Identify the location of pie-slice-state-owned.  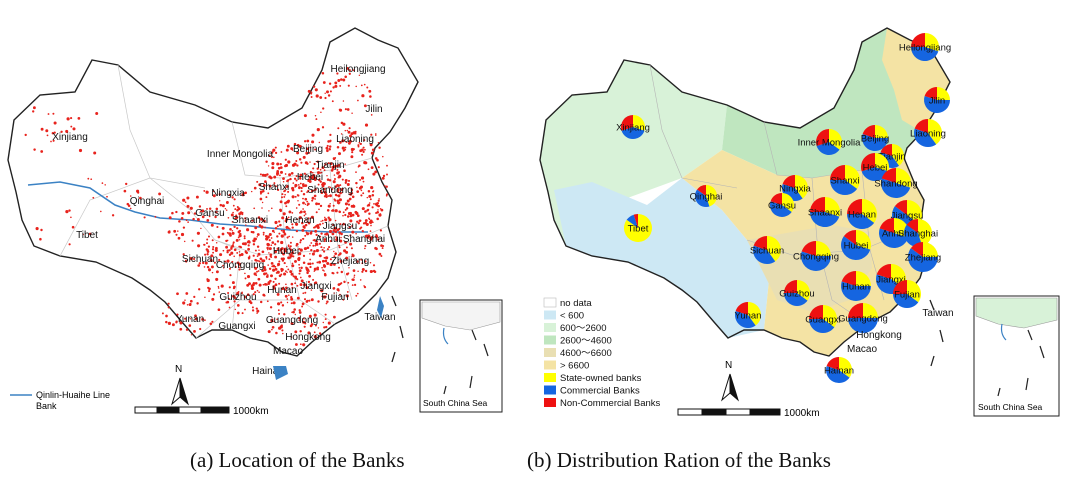
(639, 123).